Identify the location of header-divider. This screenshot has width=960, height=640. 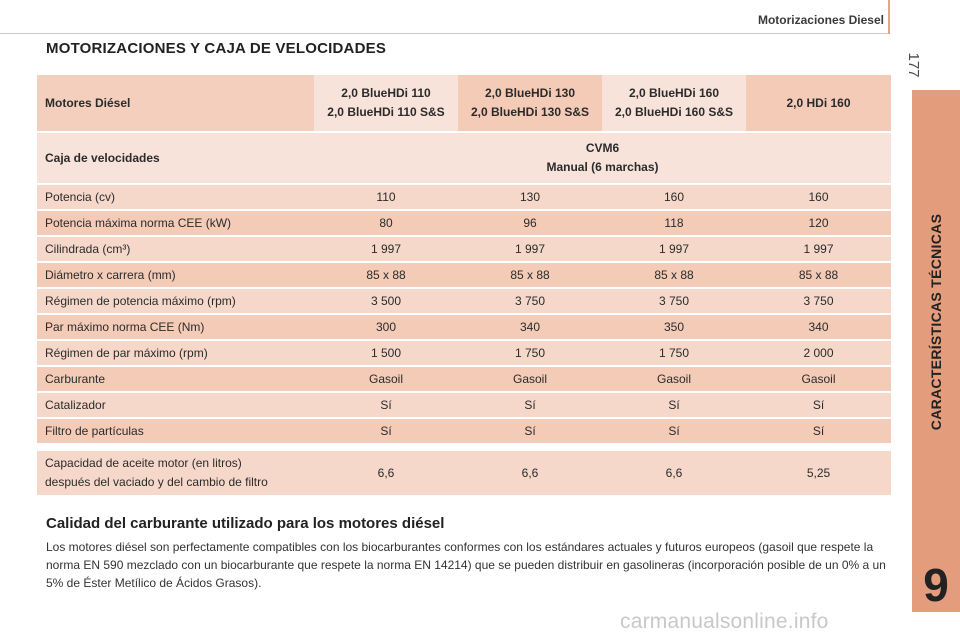
(444, 33).